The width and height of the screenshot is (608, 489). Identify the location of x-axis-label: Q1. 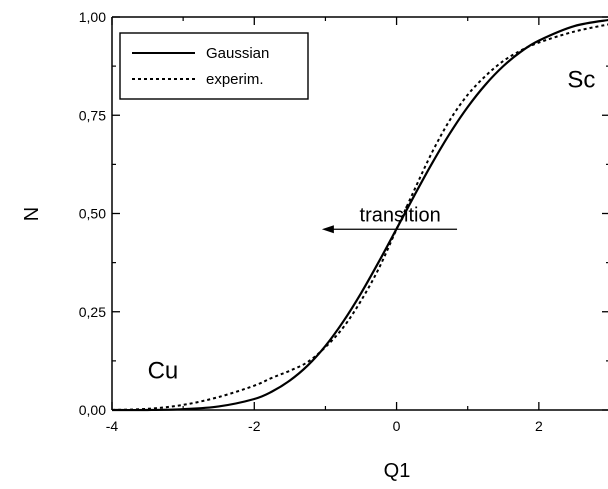
(397, 471).